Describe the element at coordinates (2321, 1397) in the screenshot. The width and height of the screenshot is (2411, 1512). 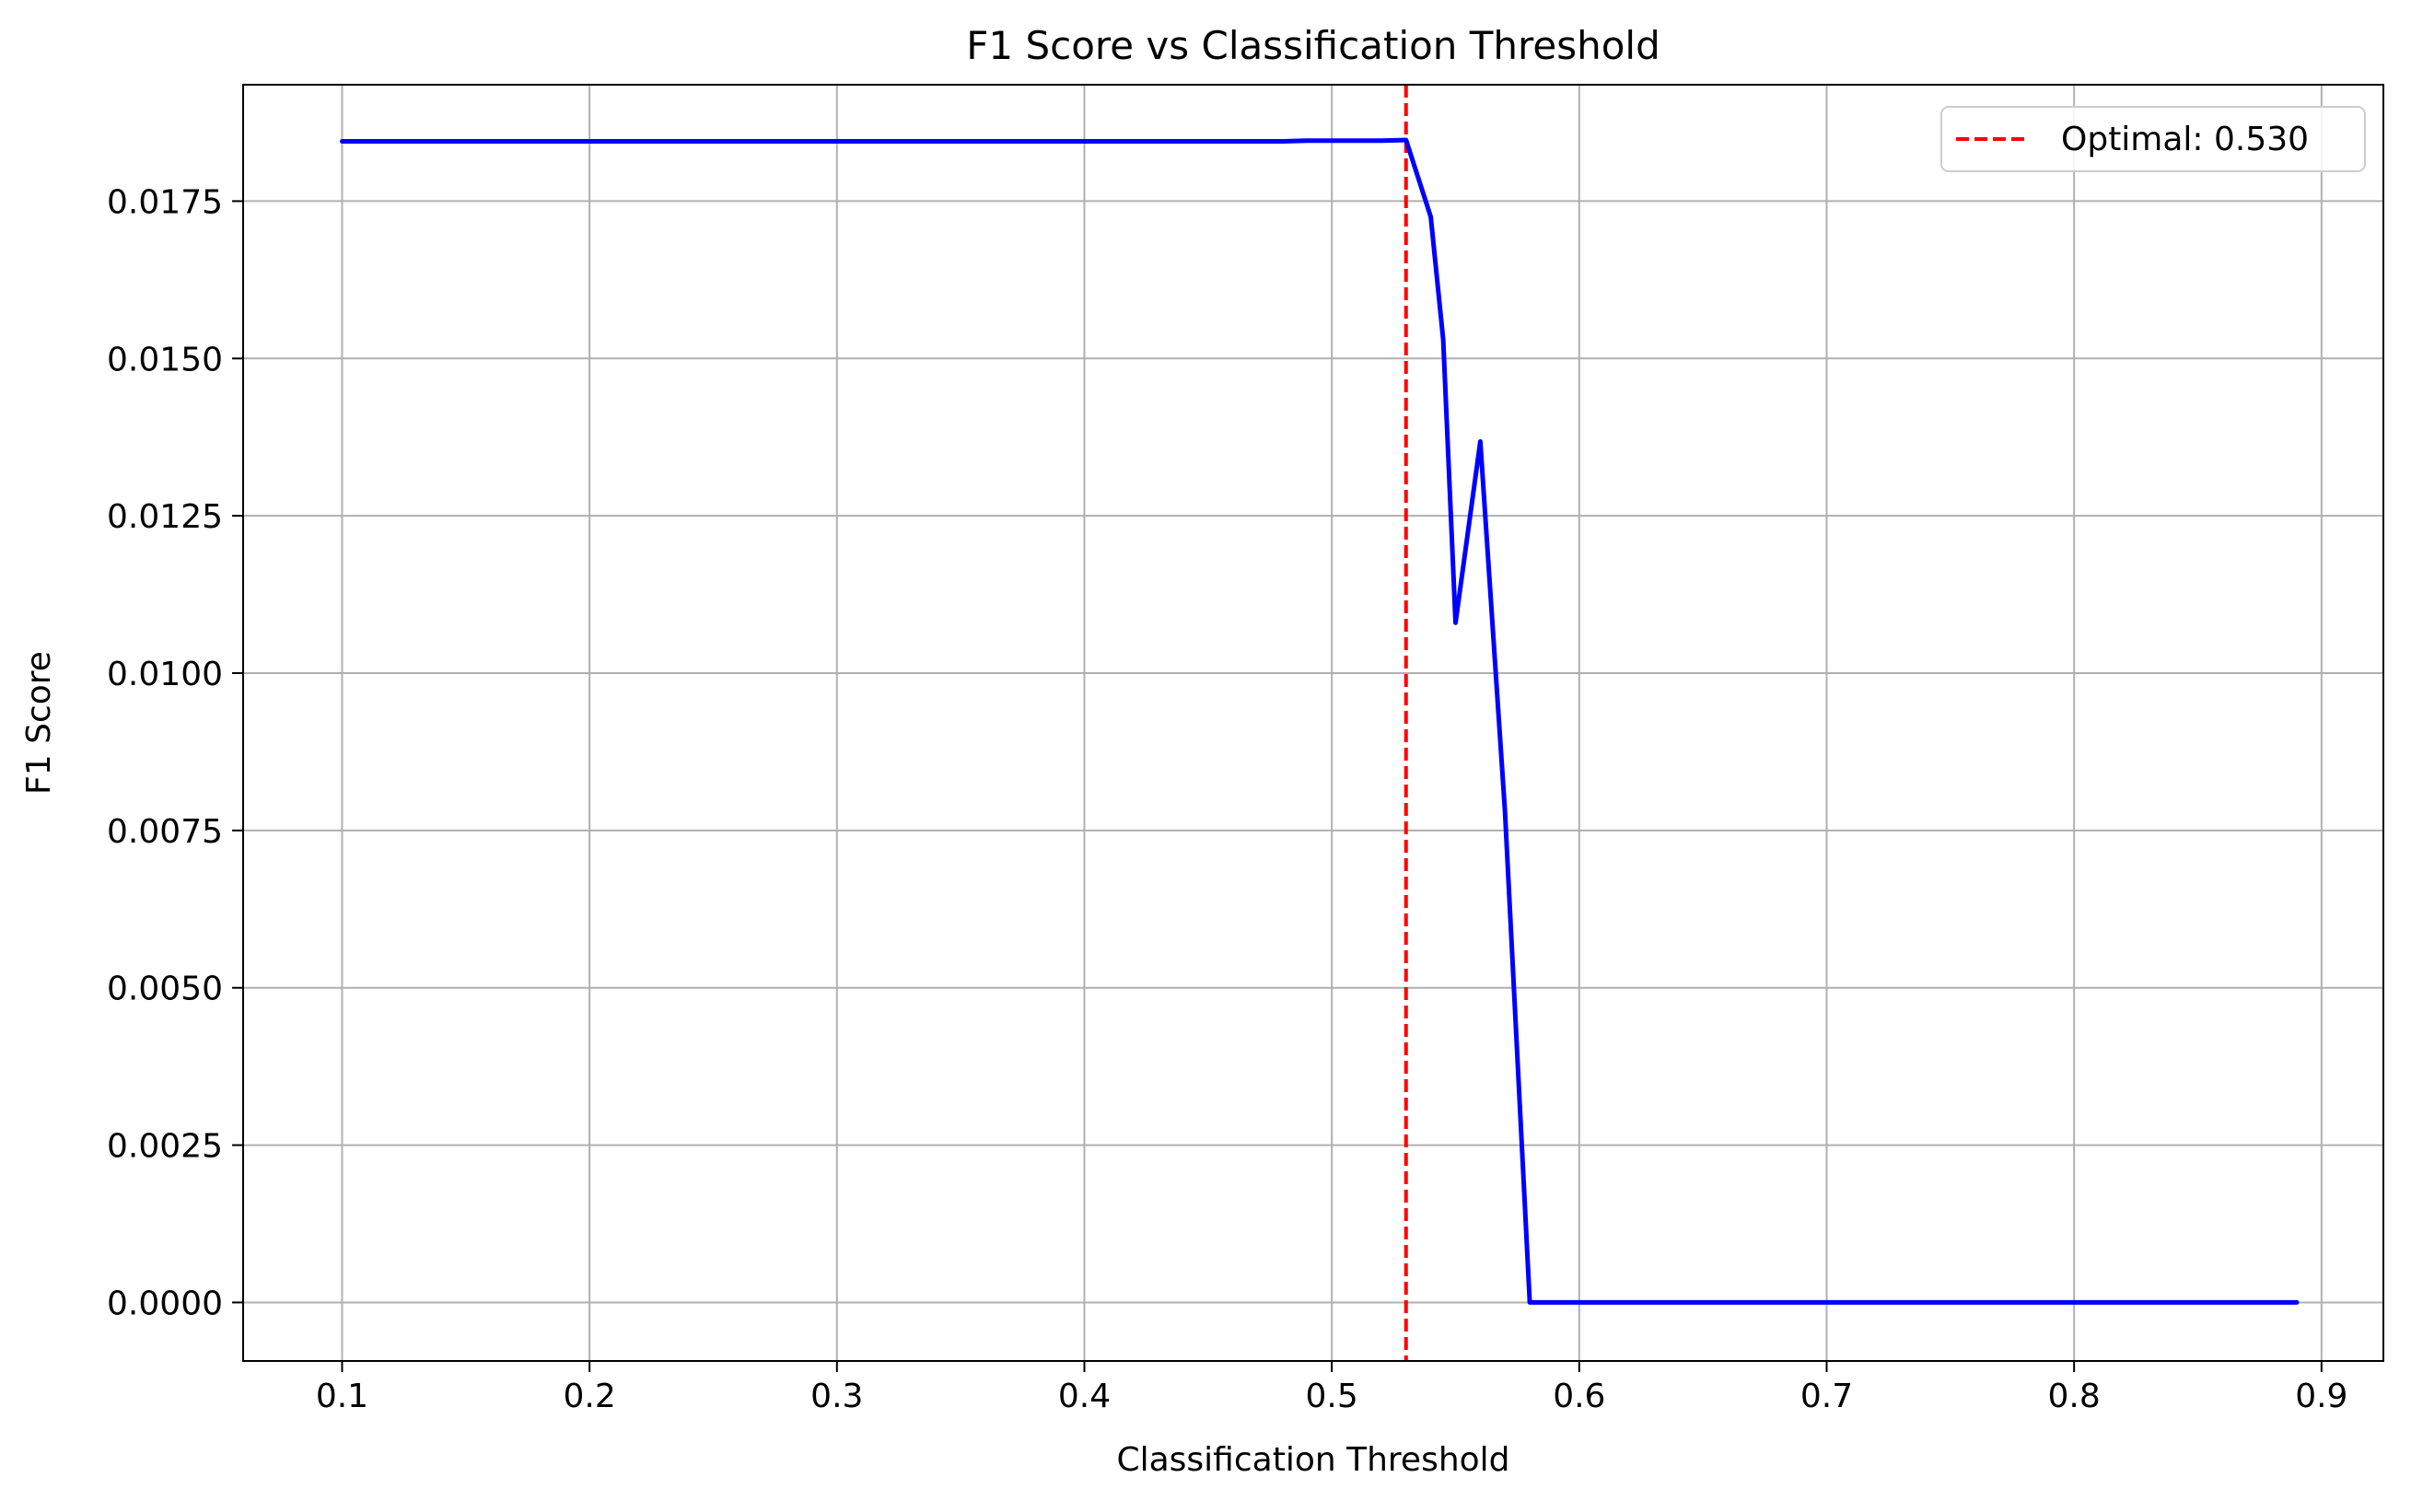
I see `x-tick-label: 0.9` at that location.